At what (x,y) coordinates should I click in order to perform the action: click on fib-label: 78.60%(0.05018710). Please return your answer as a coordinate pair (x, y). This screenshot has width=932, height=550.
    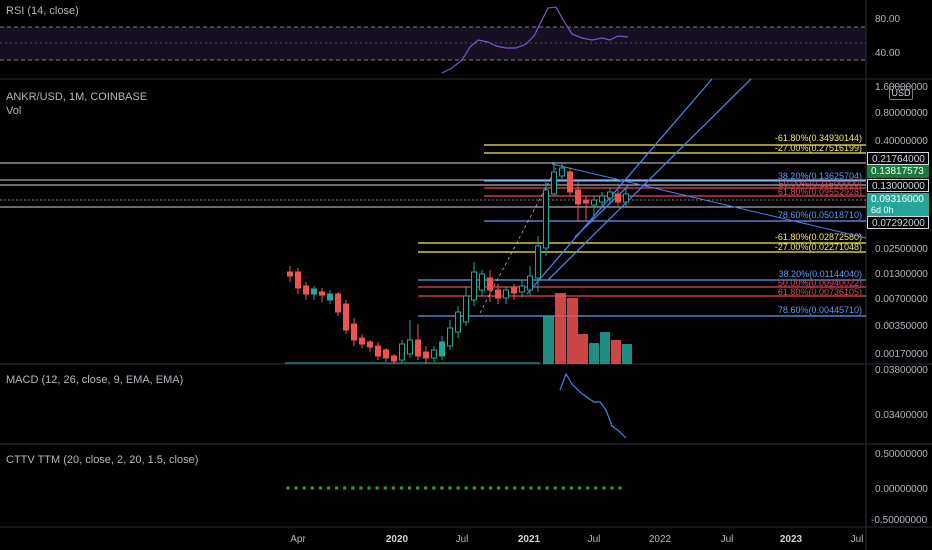
    Looking at the image, I should click on (820, 215).